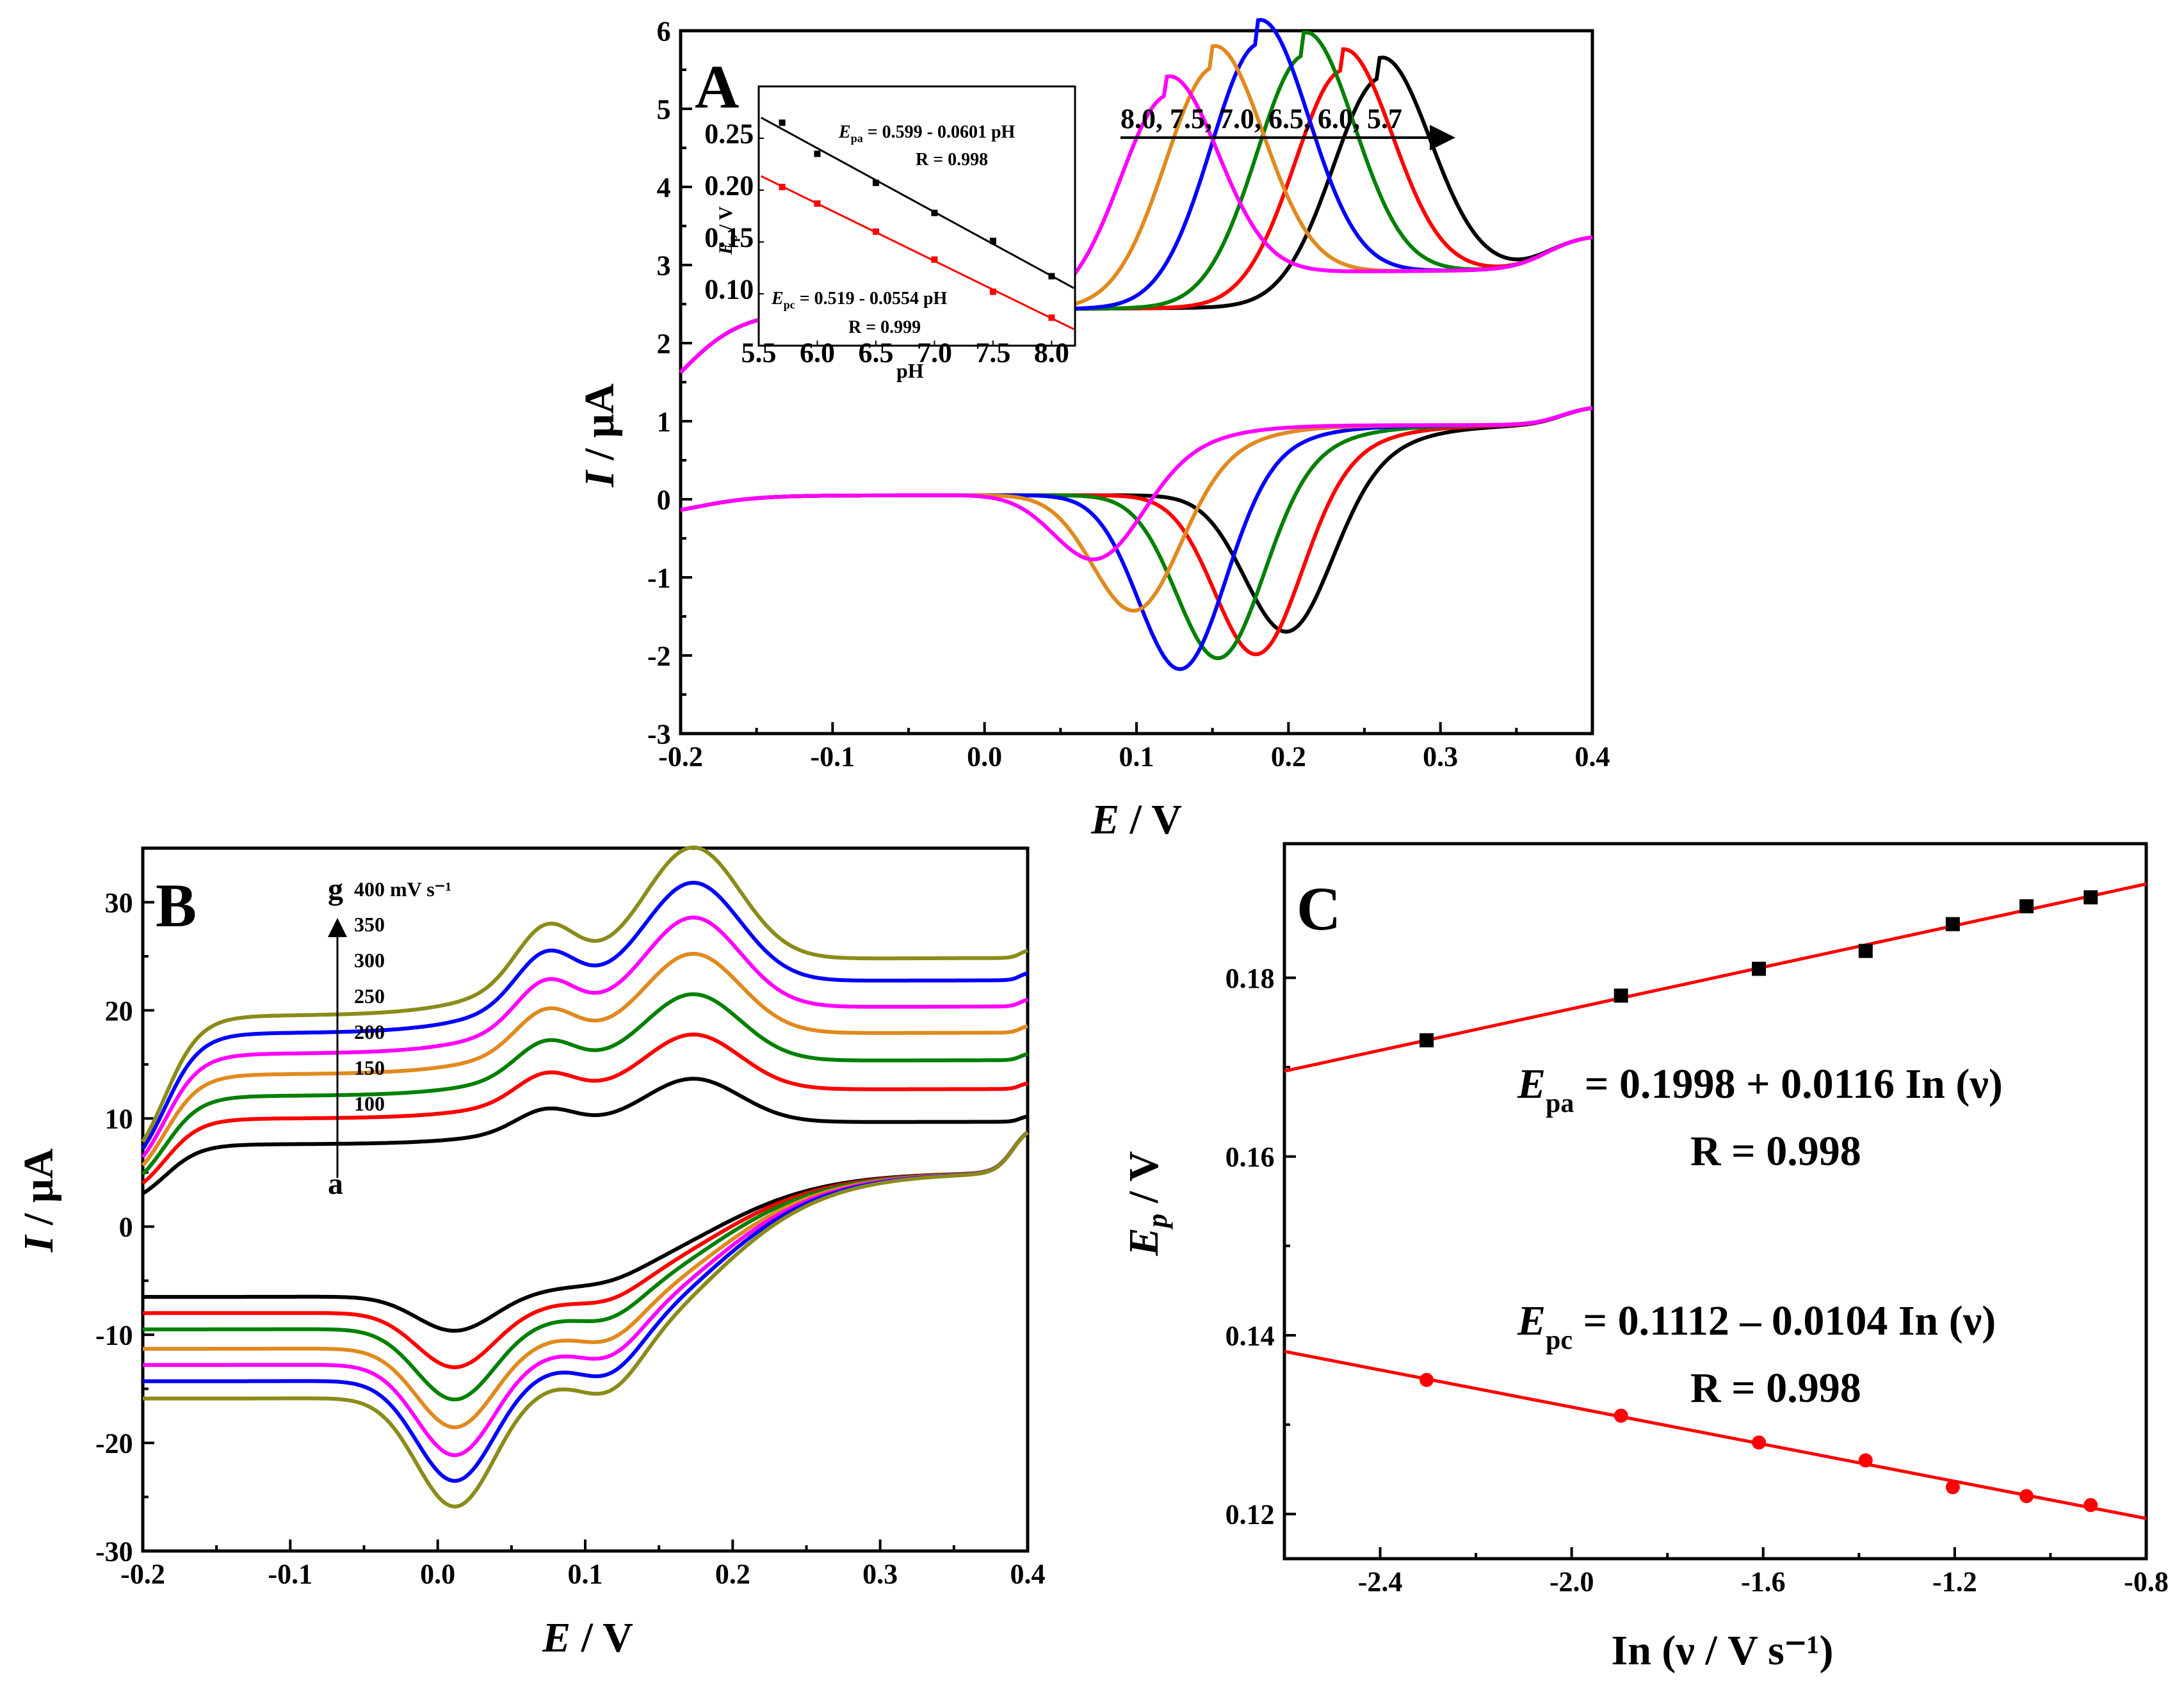 The height and width of the screenshot is (1688, 2184). I want to click on x-tick-label: 0.3, so click(880, 1575).